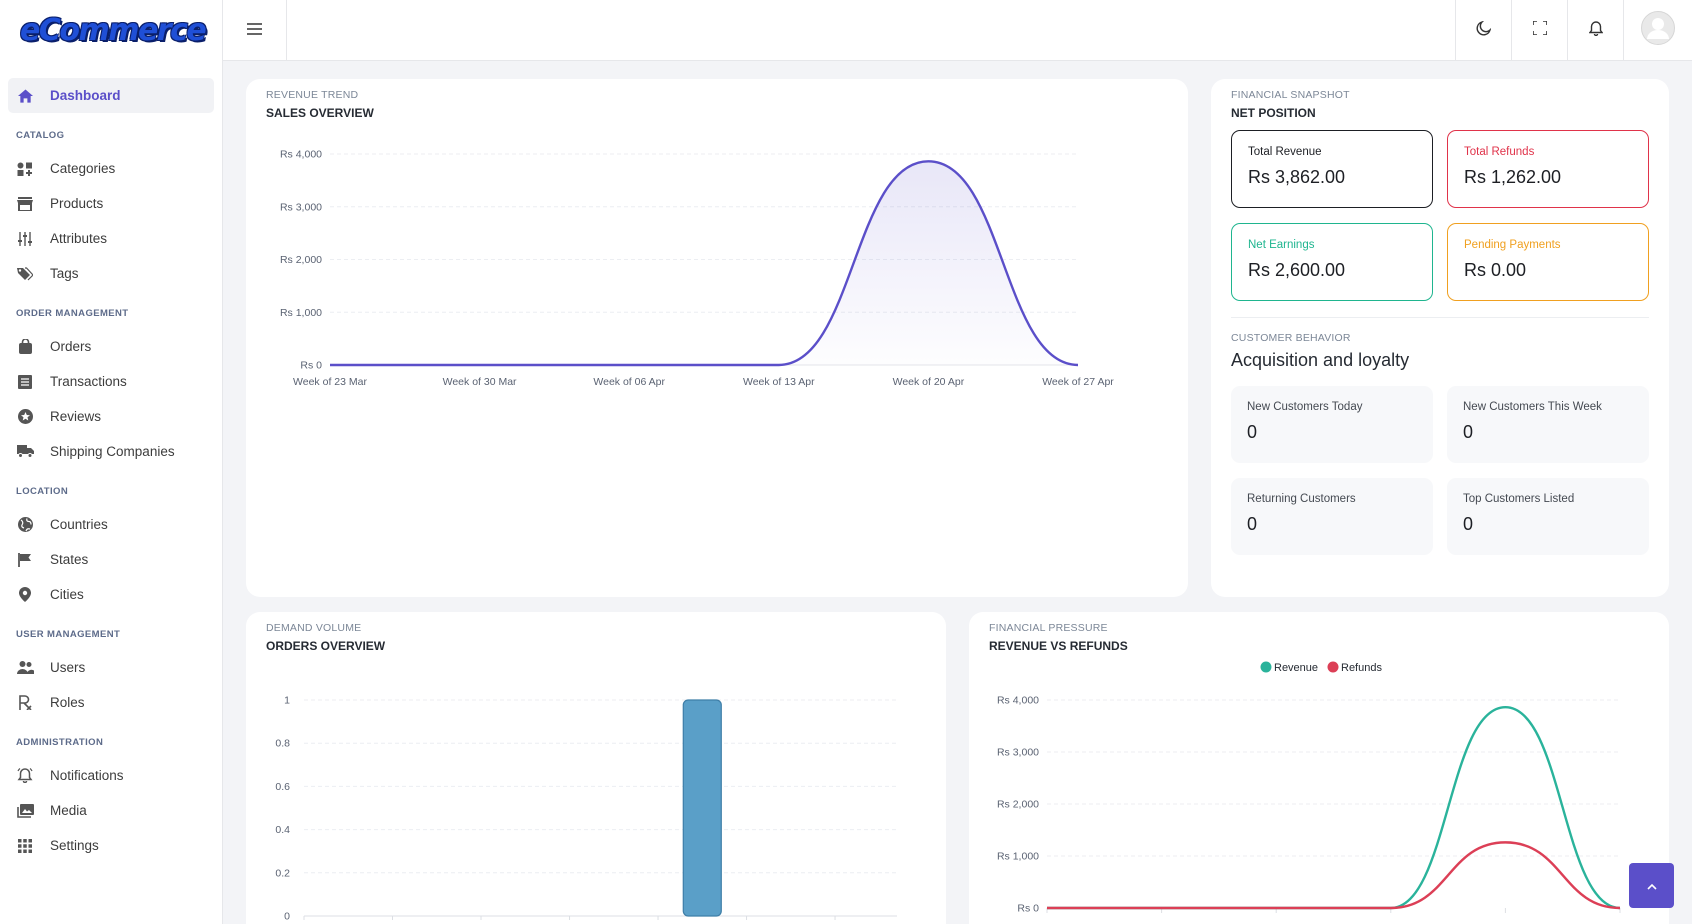 The width and height of the screenshot is (1692, 924). Describe the element at coordinates (25, 95) in the screenshot. I see `home-icon` at that location.